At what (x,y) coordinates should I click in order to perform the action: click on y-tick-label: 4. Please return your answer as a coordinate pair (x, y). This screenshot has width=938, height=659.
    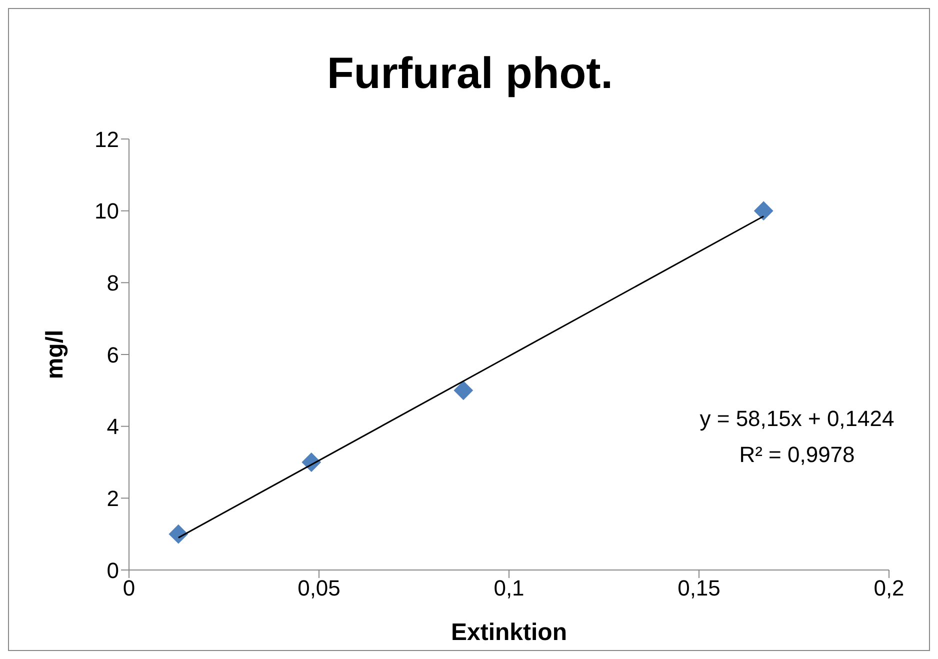
    Looking at the image, I should click on (112, 427).